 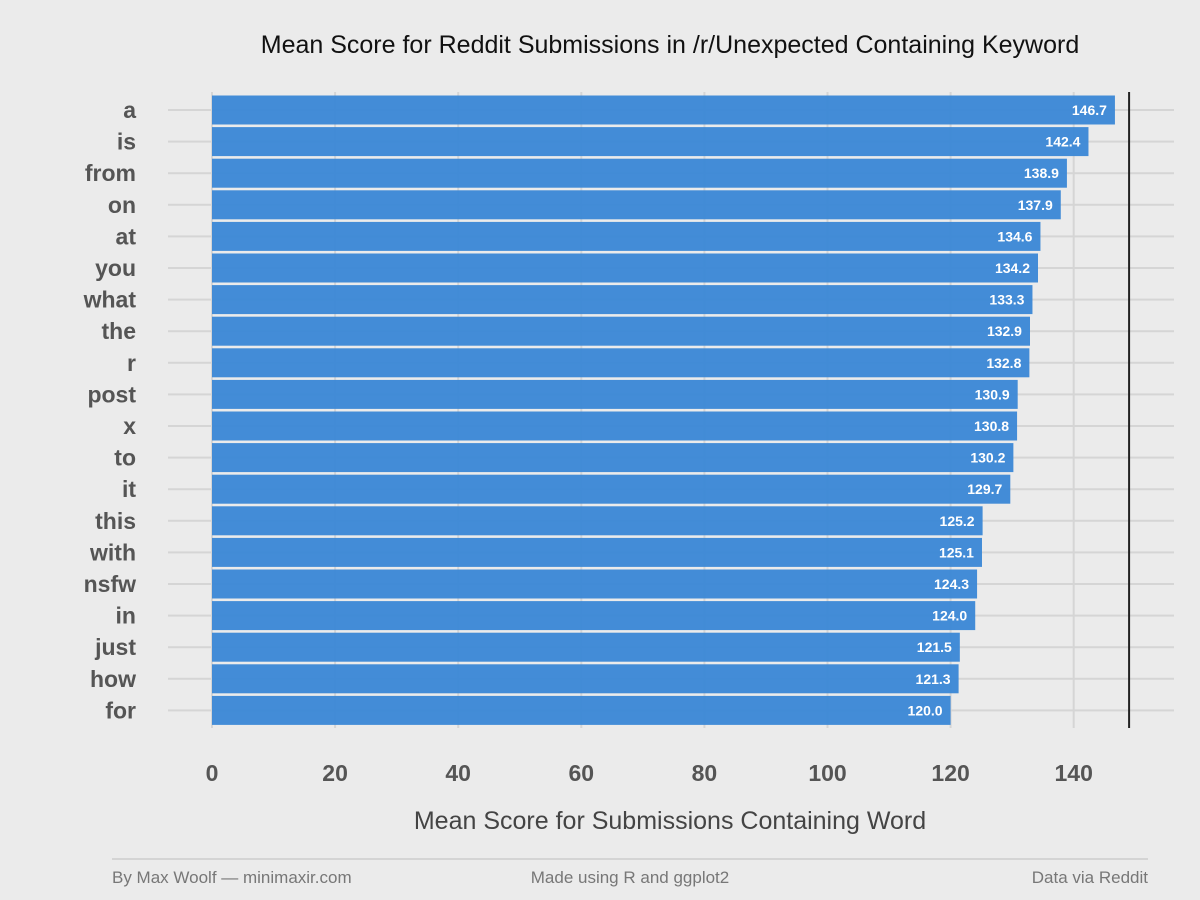 What do you see at coordinates (119, 331) in the screenshot?
I see `y-tick-label: the` at bounding box center [119, 331].